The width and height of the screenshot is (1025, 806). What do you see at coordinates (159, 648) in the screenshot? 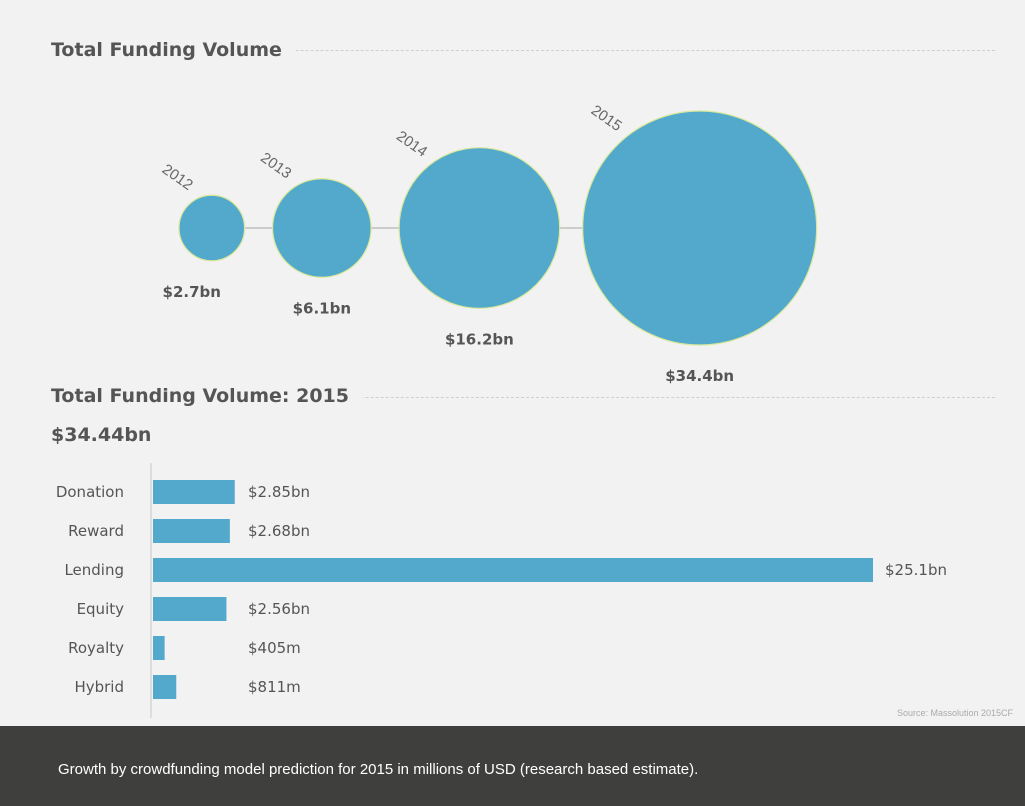
I see `bar-royalty` at bounding box center [159, 648].